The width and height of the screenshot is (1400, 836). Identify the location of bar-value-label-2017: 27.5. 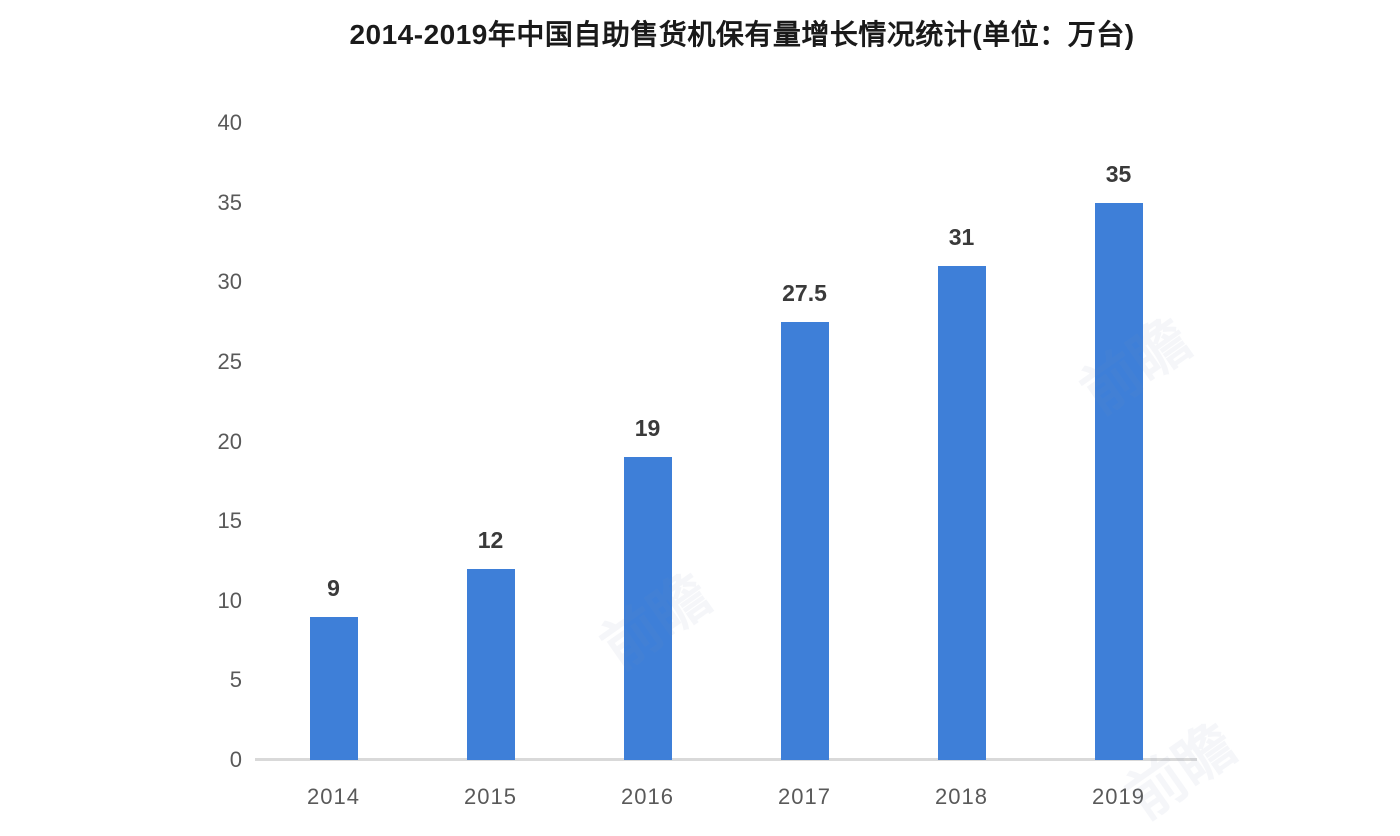
(804, 293).